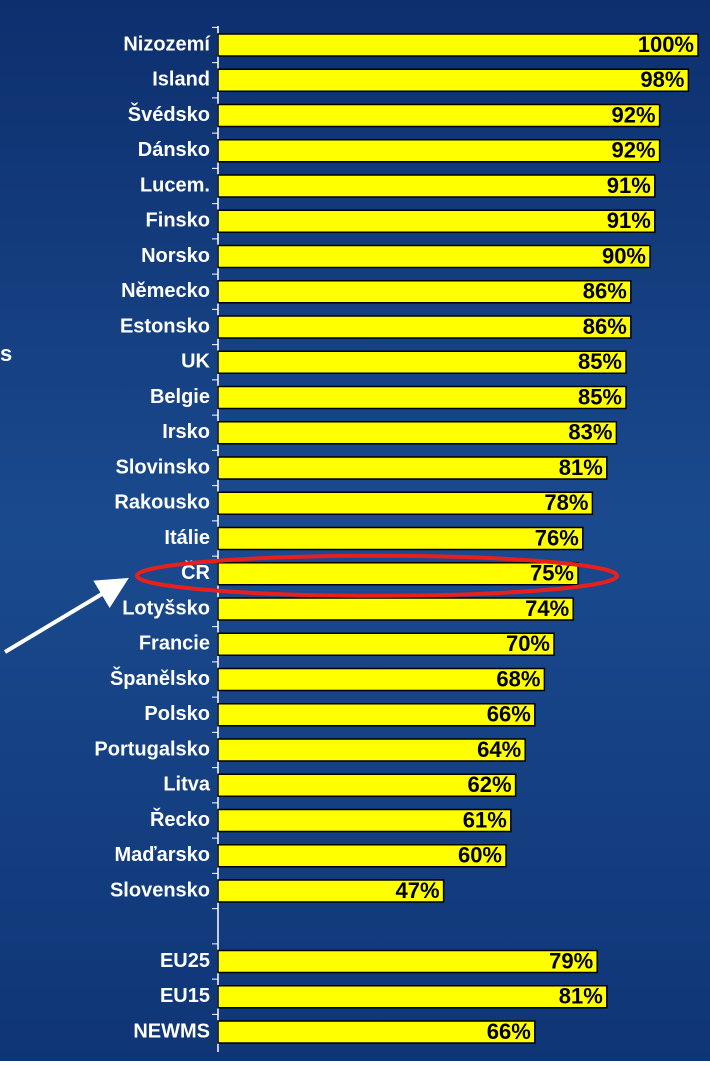 This screenshot has width=710, height=1066. Describe the element at coordinates (66, 615) in the screenshot. I see `arrow` at that location.